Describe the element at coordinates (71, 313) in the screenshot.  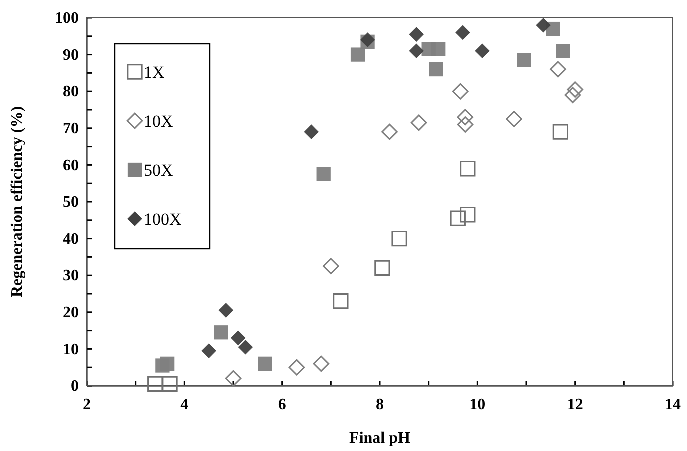
I see `y-tick-label: 20` at that location.